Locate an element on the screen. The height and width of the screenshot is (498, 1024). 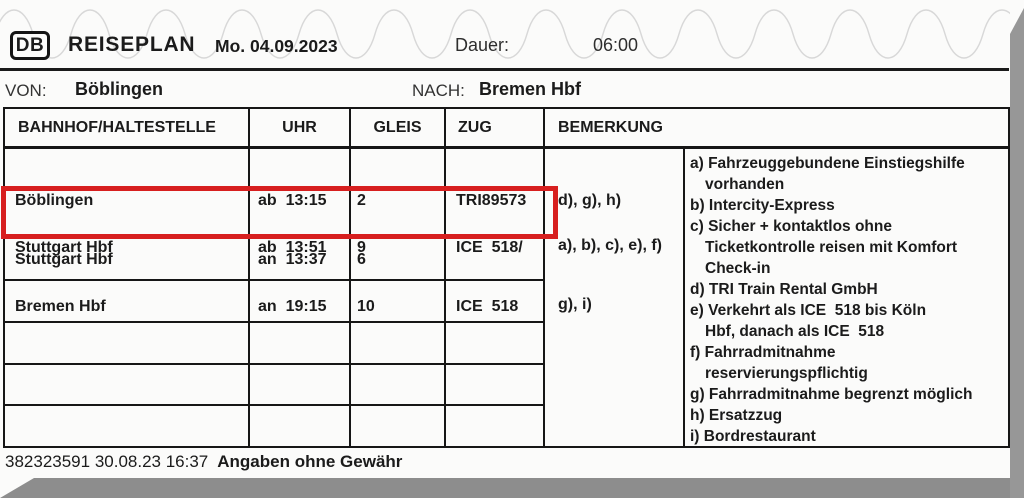
train-number: ICE 518 is located at coordinates (487, 306).